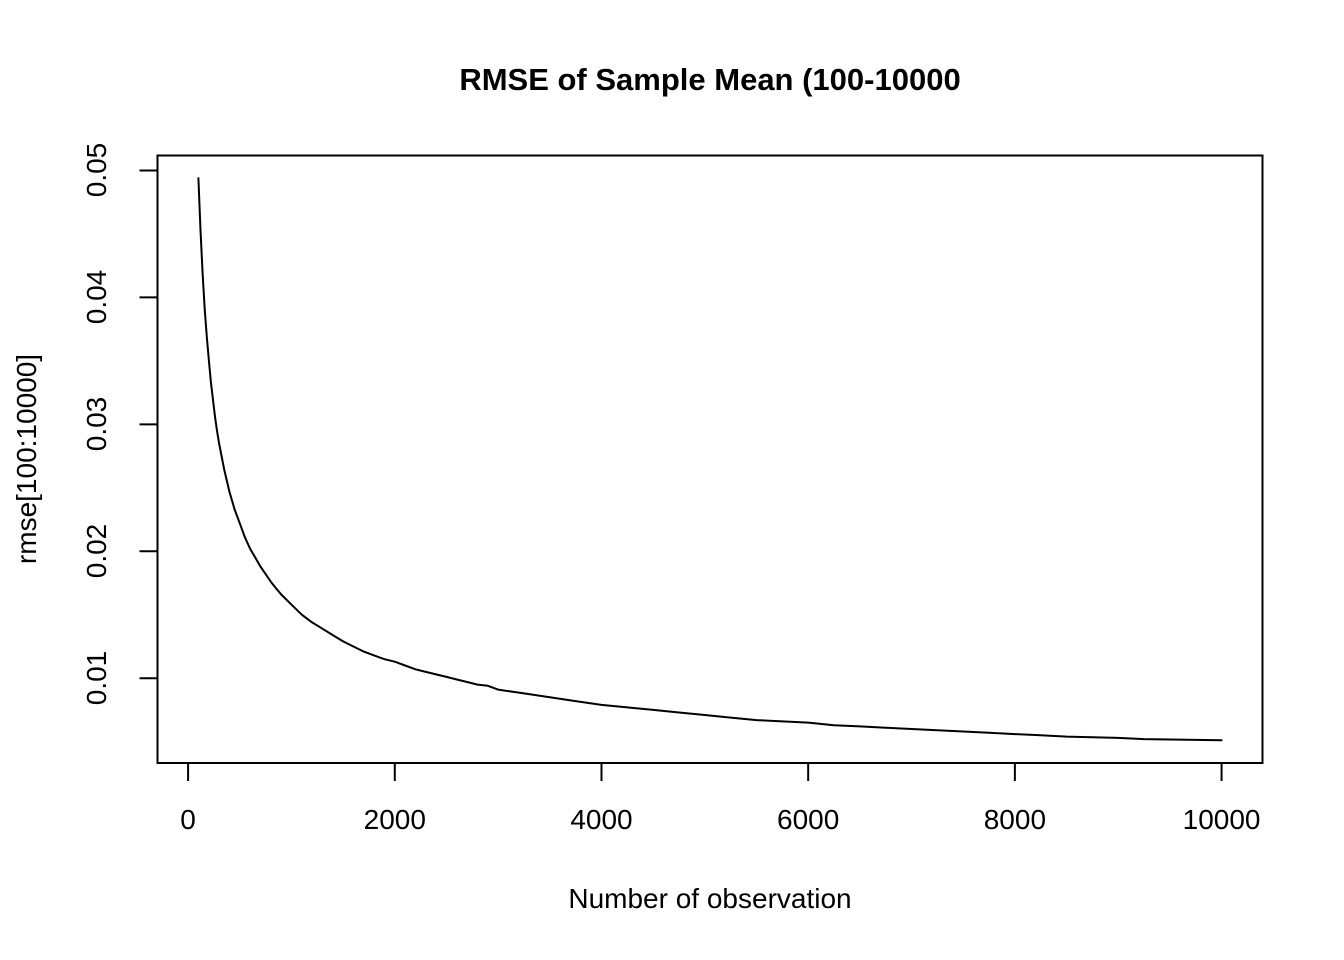 This screenshot has width=1344, height=960. I want to click on x-tick-label: 2000, so click(394, 819).